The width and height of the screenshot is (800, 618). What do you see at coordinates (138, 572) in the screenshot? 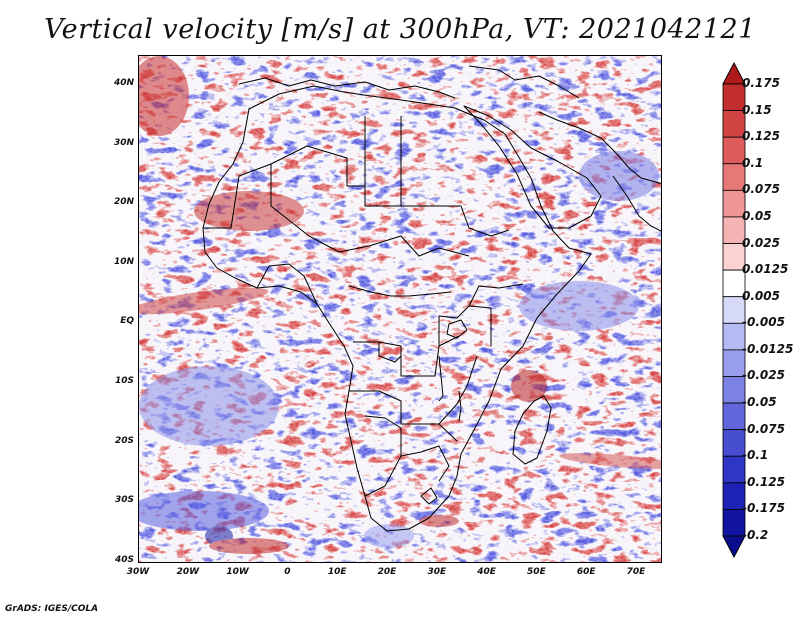
I see `lon-tick-label: 30W` at bounding box center [138, 572].